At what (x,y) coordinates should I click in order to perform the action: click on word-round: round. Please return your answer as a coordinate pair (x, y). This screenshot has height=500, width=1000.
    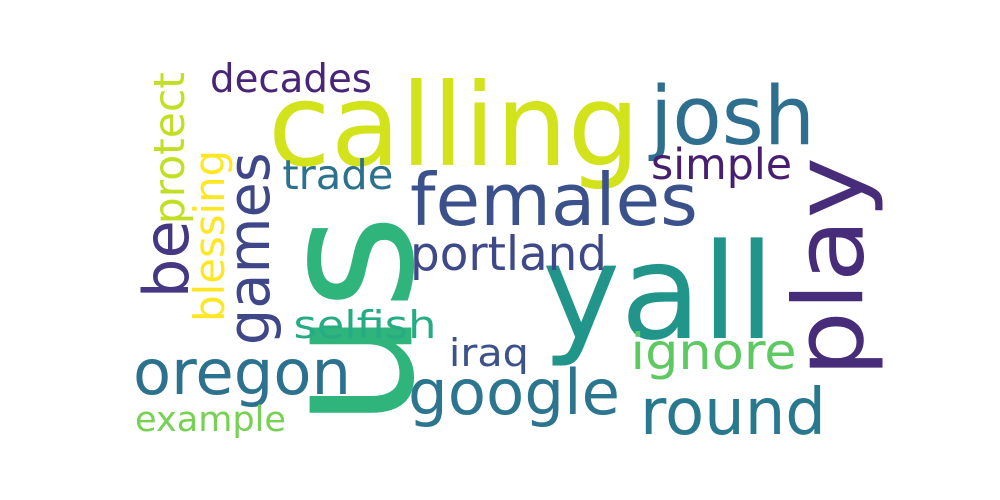
    Looking at the image, I should click on (733, 413).